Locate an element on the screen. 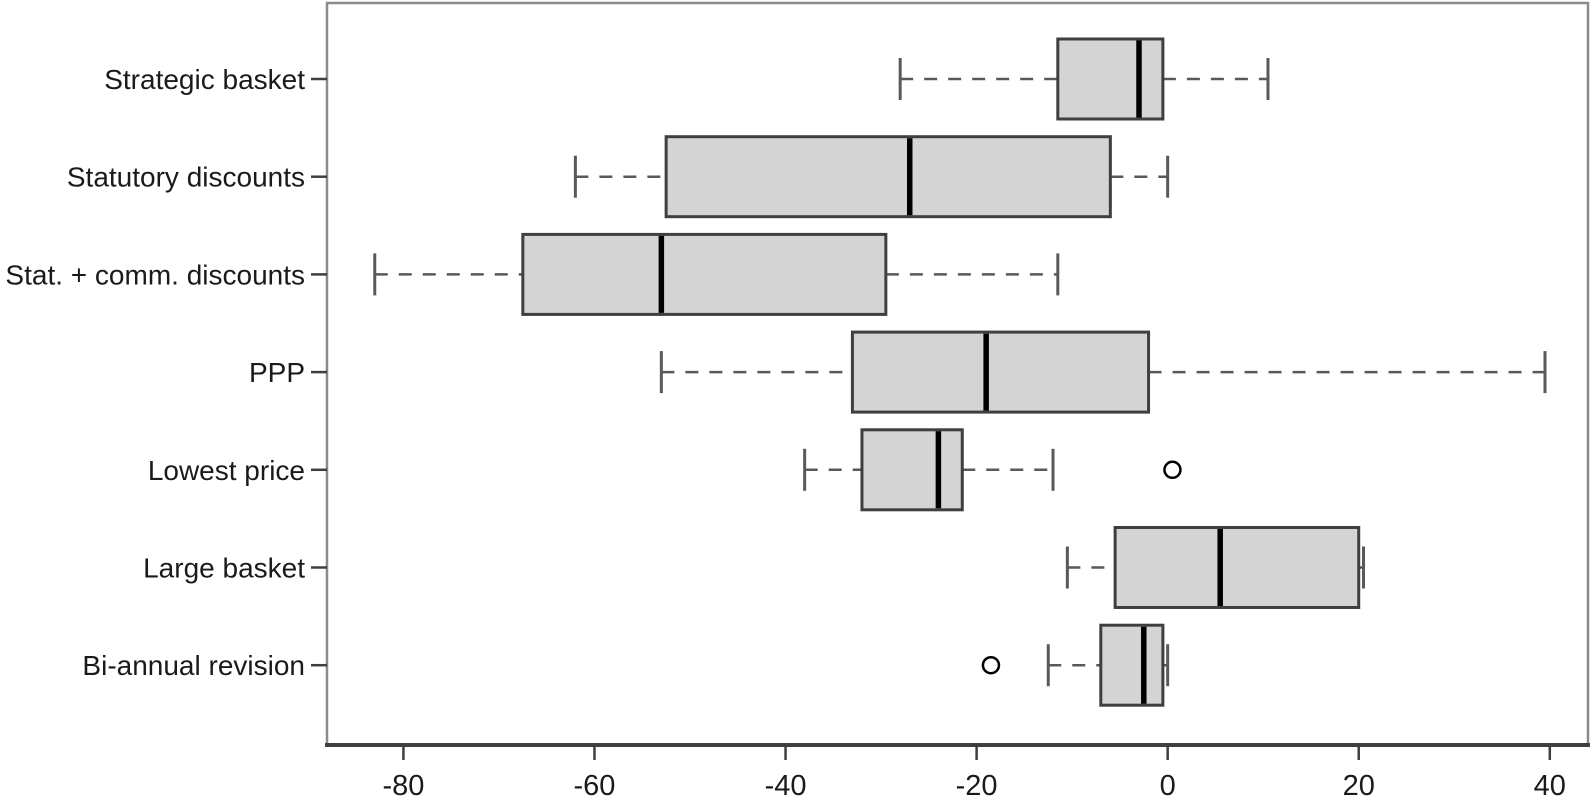 The height and width of the screenshot is (806, 1593). box-row-stat-comm-discounts: Stat. + comm. discounts is located at coordinates (532, 274).